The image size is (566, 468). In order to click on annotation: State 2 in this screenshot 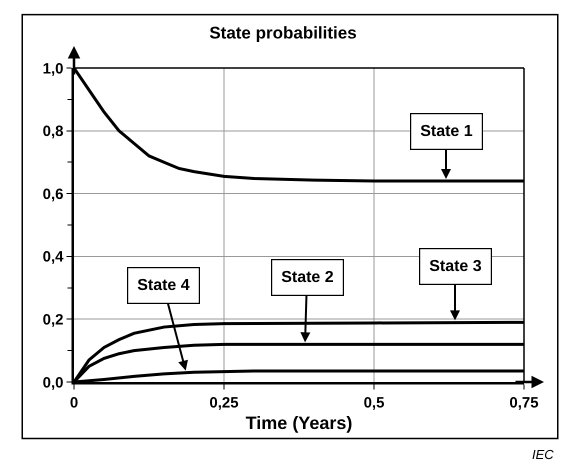, I will do `click(307, 277)`.